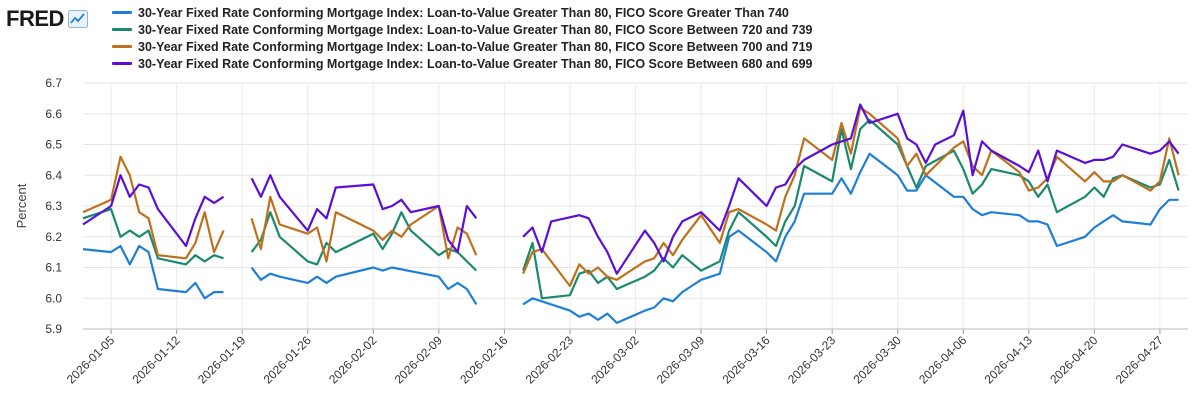 The image size is (1200, 410). I want to click on x-tick-label: 2026-02-16, so click(484, 360).